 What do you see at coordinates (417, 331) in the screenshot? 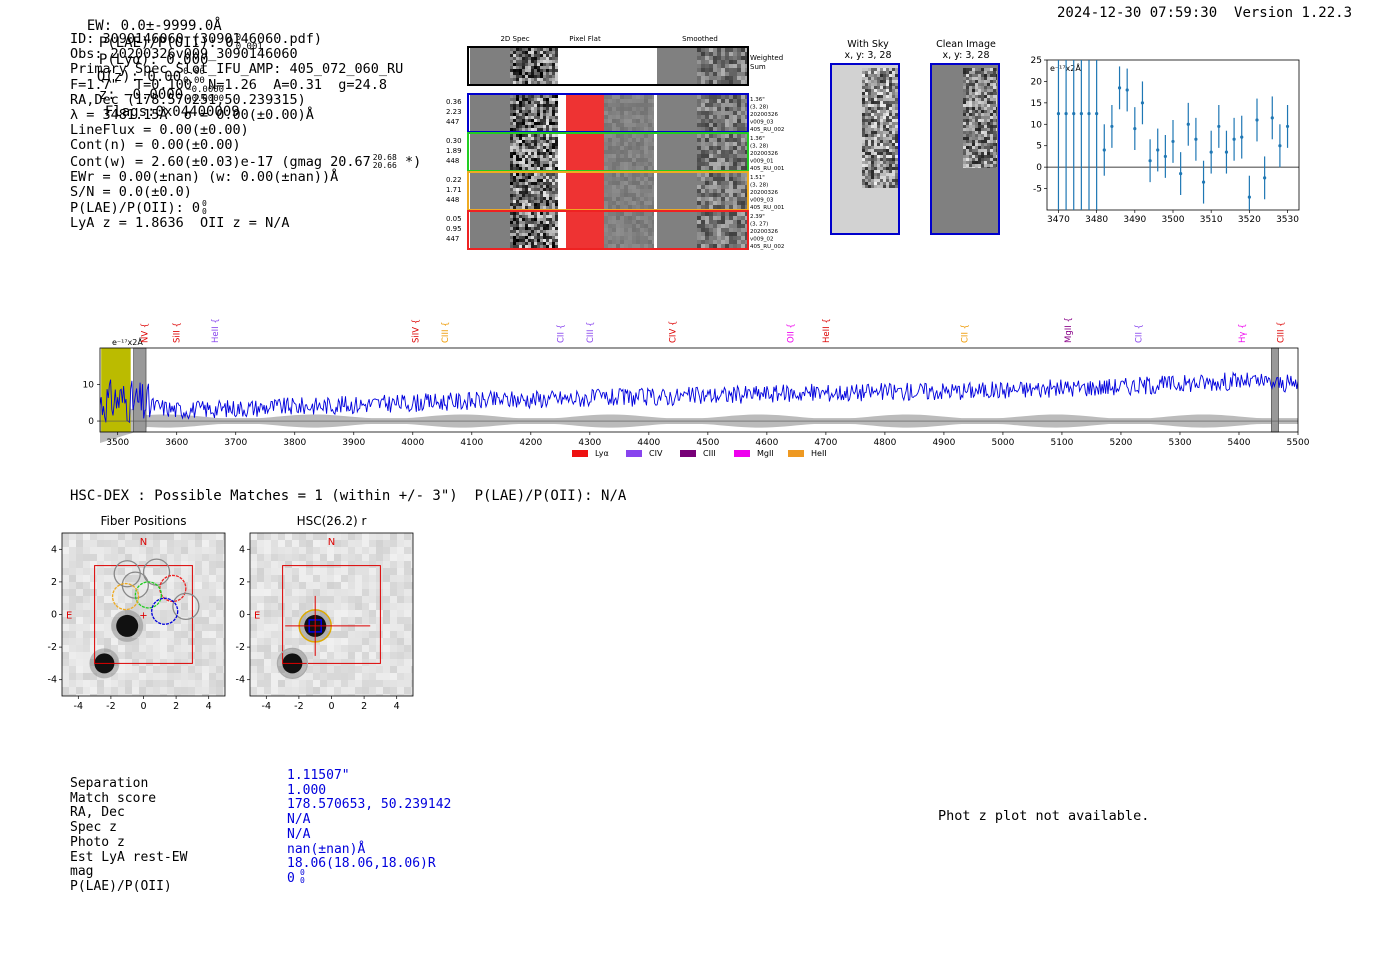
I see `emission-line-label: SiIV {` at bounding box center [417, 331].